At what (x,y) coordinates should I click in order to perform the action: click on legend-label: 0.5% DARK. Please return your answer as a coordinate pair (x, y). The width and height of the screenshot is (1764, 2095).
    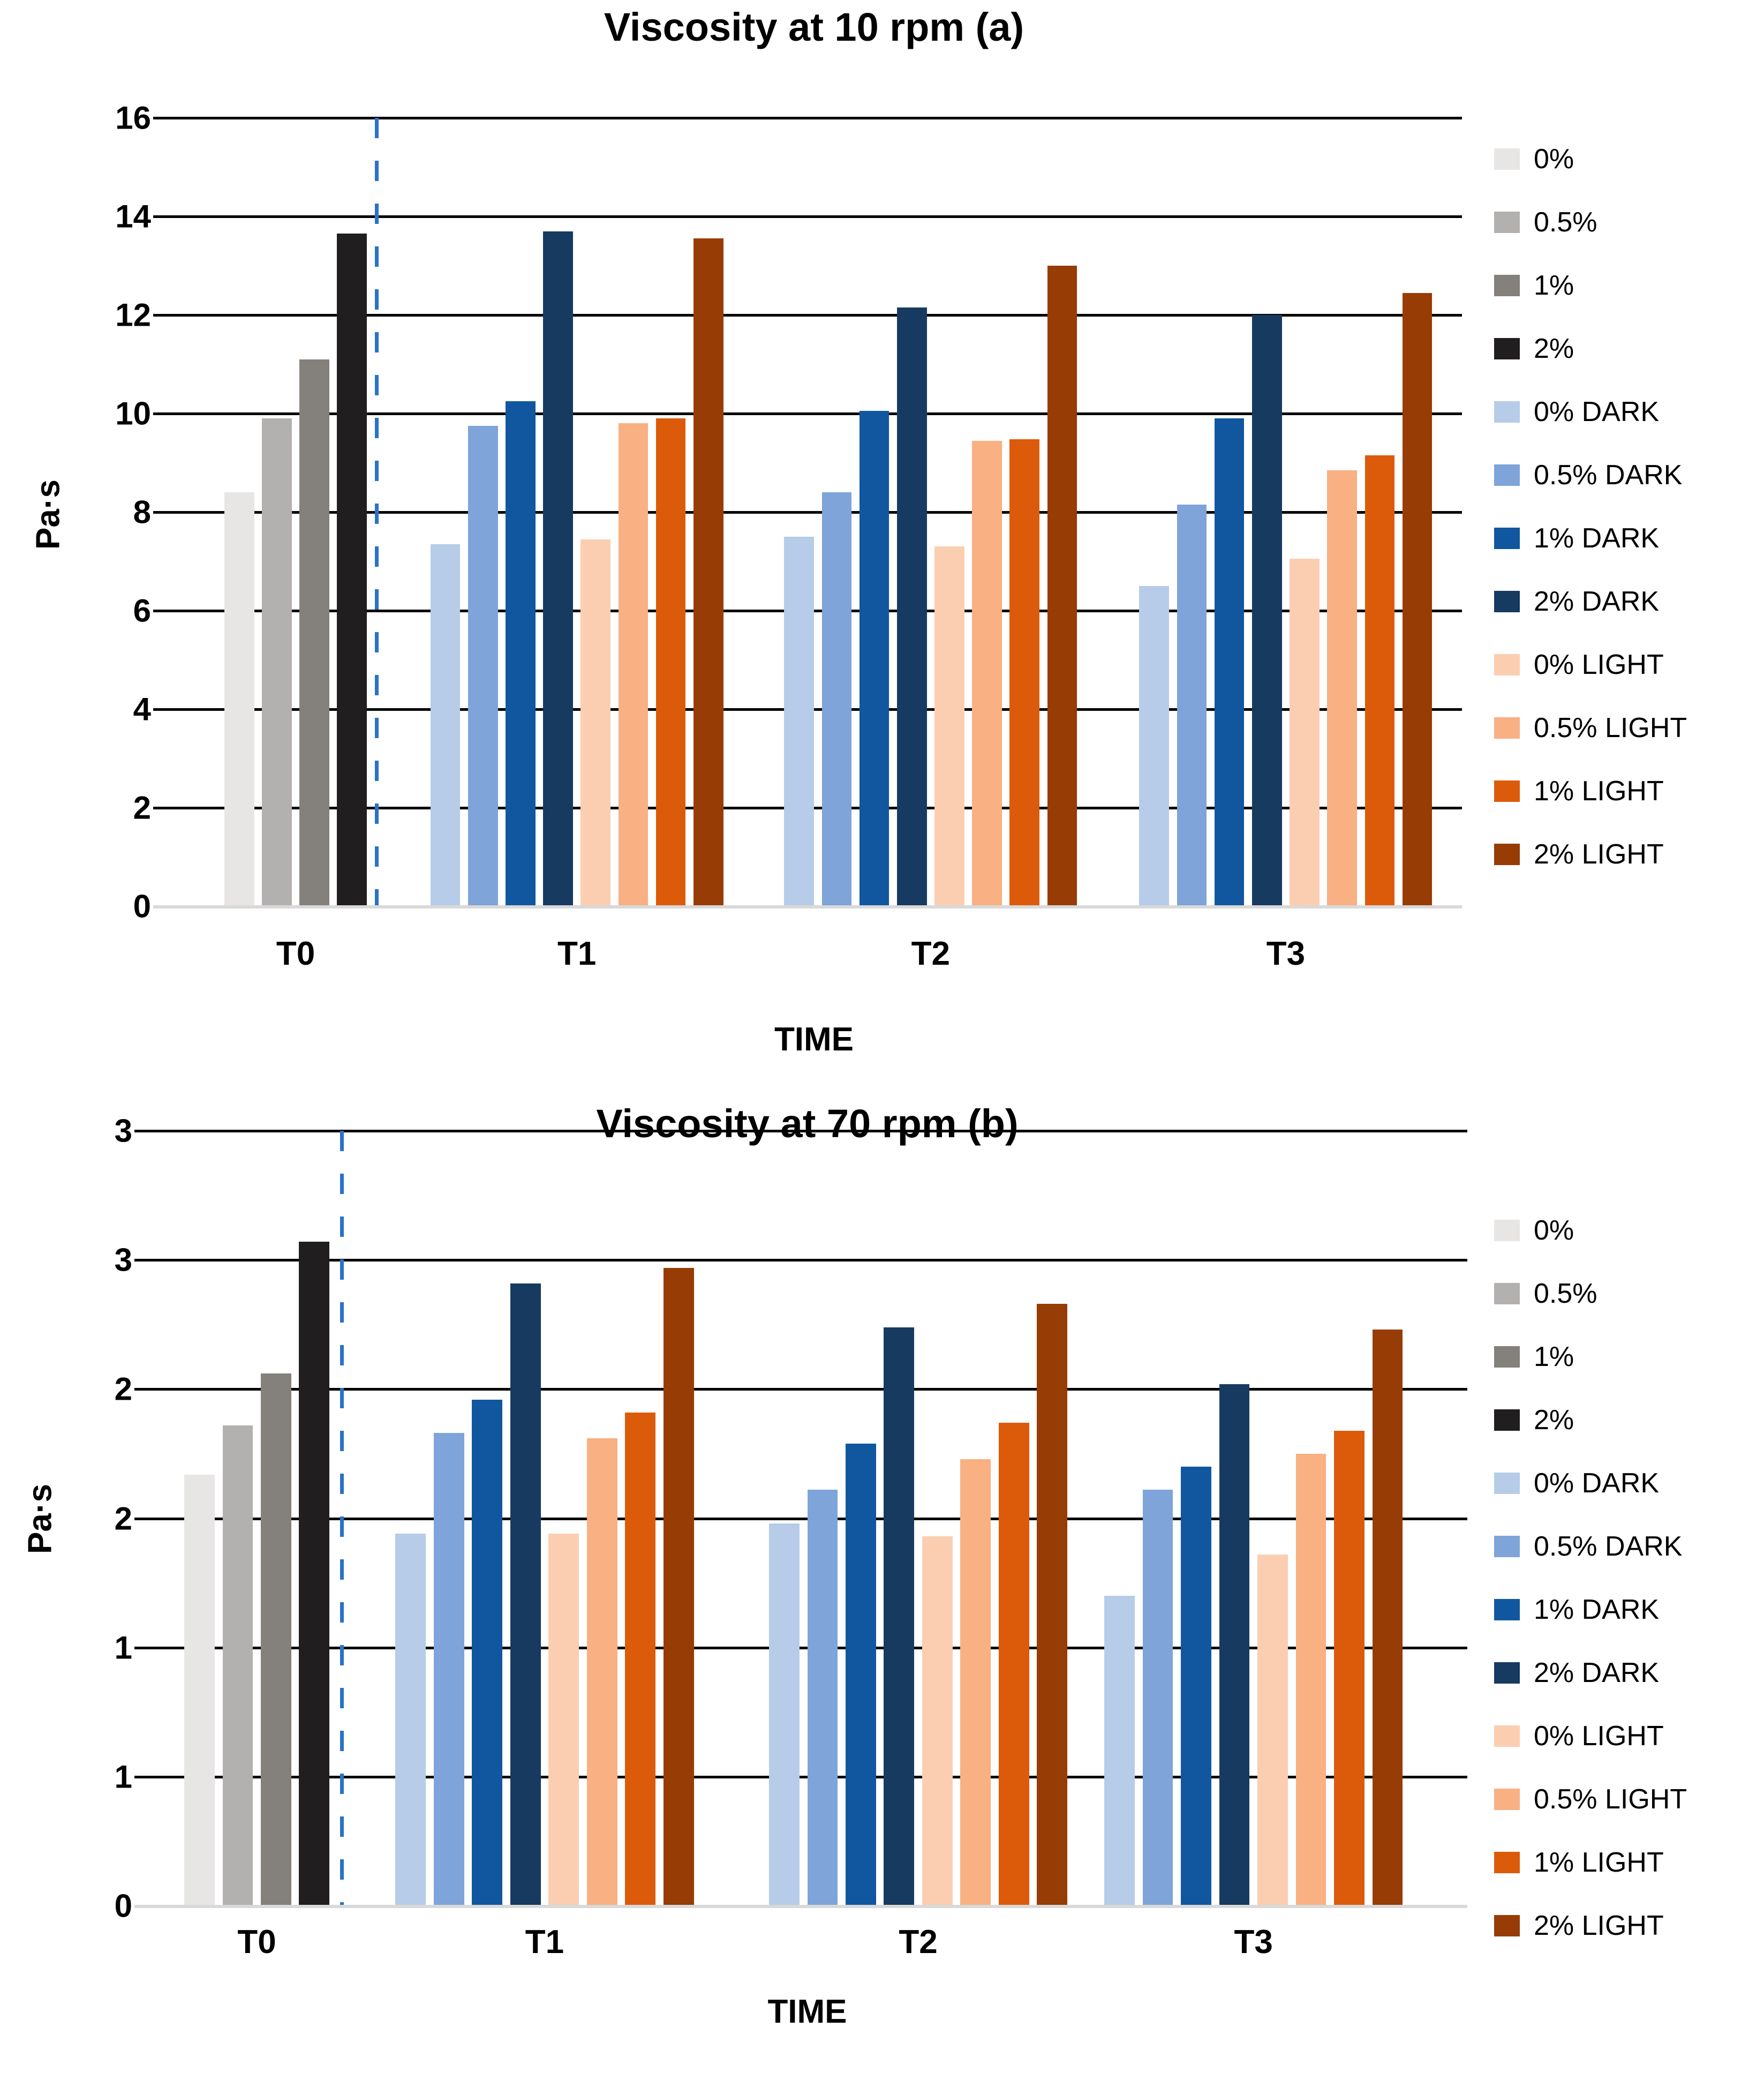
    Looking at the image, I should click on (1609, 476).